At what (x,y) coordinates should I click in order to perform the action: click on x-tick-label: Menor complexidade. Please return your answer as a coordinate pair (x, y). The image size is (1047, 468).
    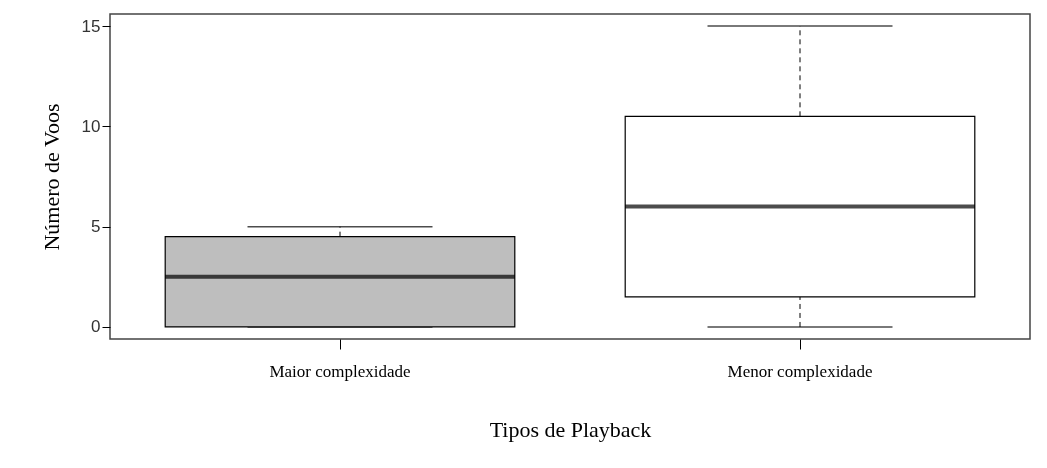
    Looking at the image, I should click on (800, 371).